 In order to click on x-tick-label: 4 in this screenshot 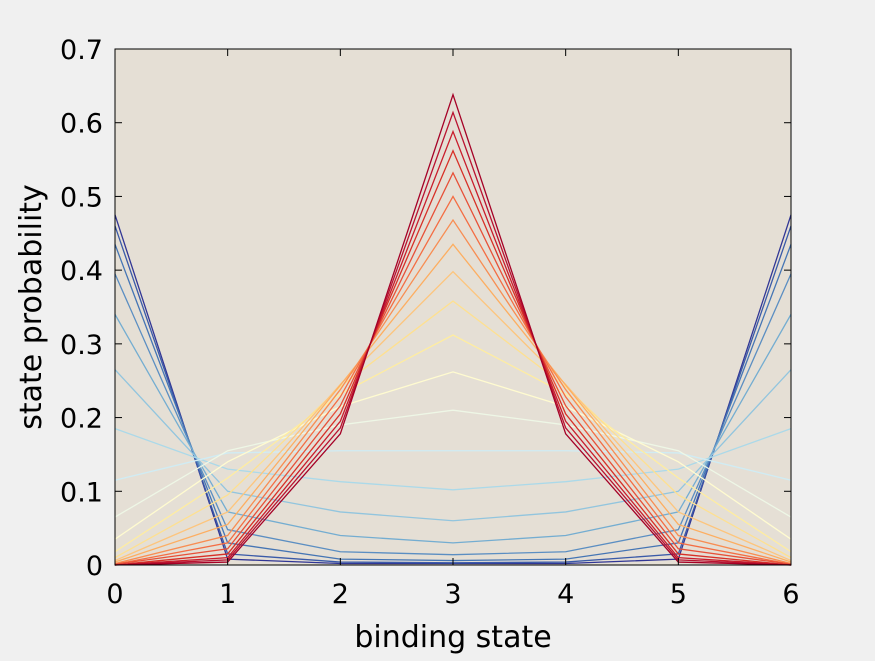, I will do `click(565, 594)`.